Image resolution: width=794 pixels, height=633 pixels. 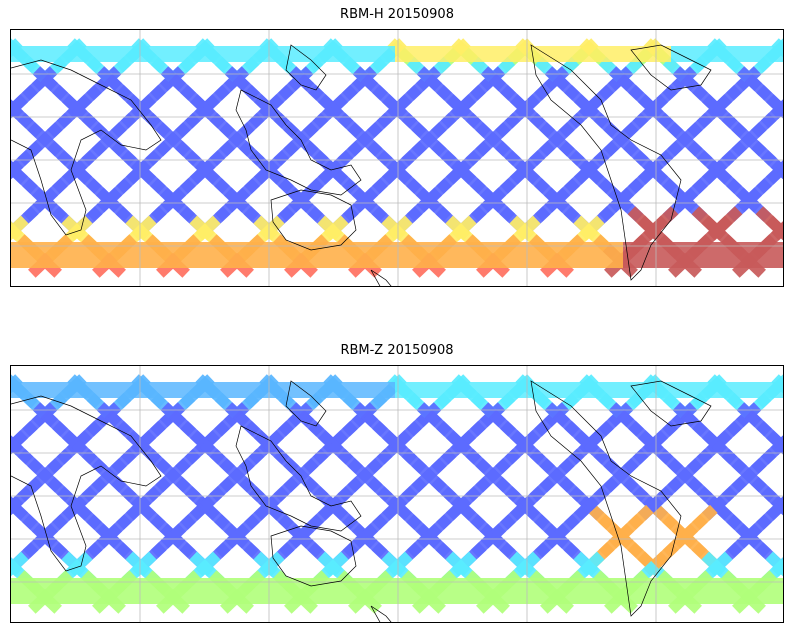 What do you see at coordinates (397, 14) in the screenshot?
I see `panel-title-top: RBM-H 20150908` at bounding box center [397, 14].